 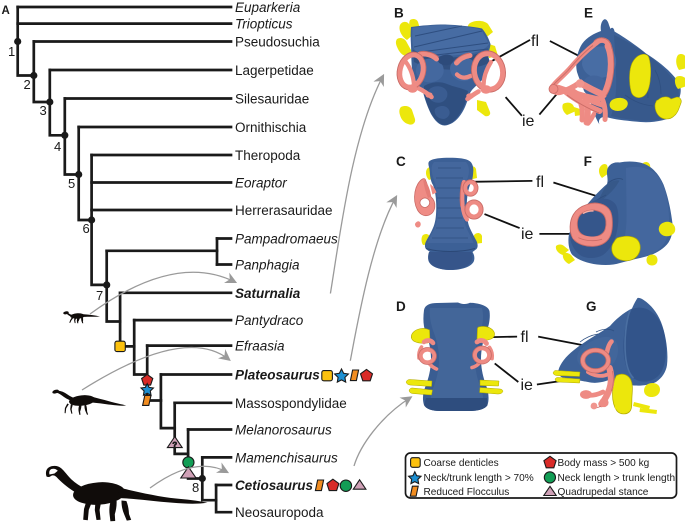 I want to click on svg-text: 6, so click(x=86, y=228).